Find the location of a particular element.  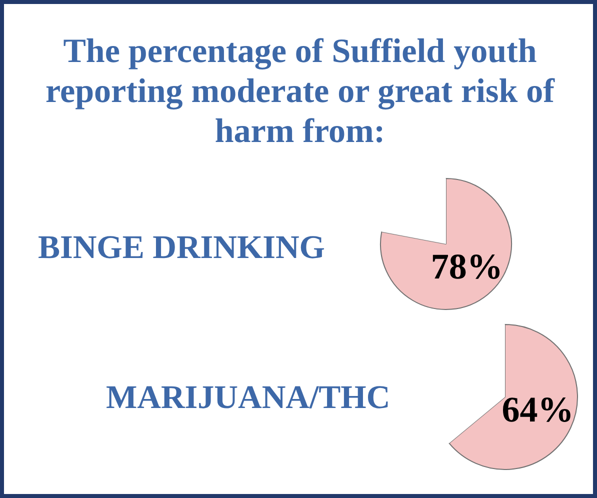

data-label: 78% is located at coordinates (466, 266).